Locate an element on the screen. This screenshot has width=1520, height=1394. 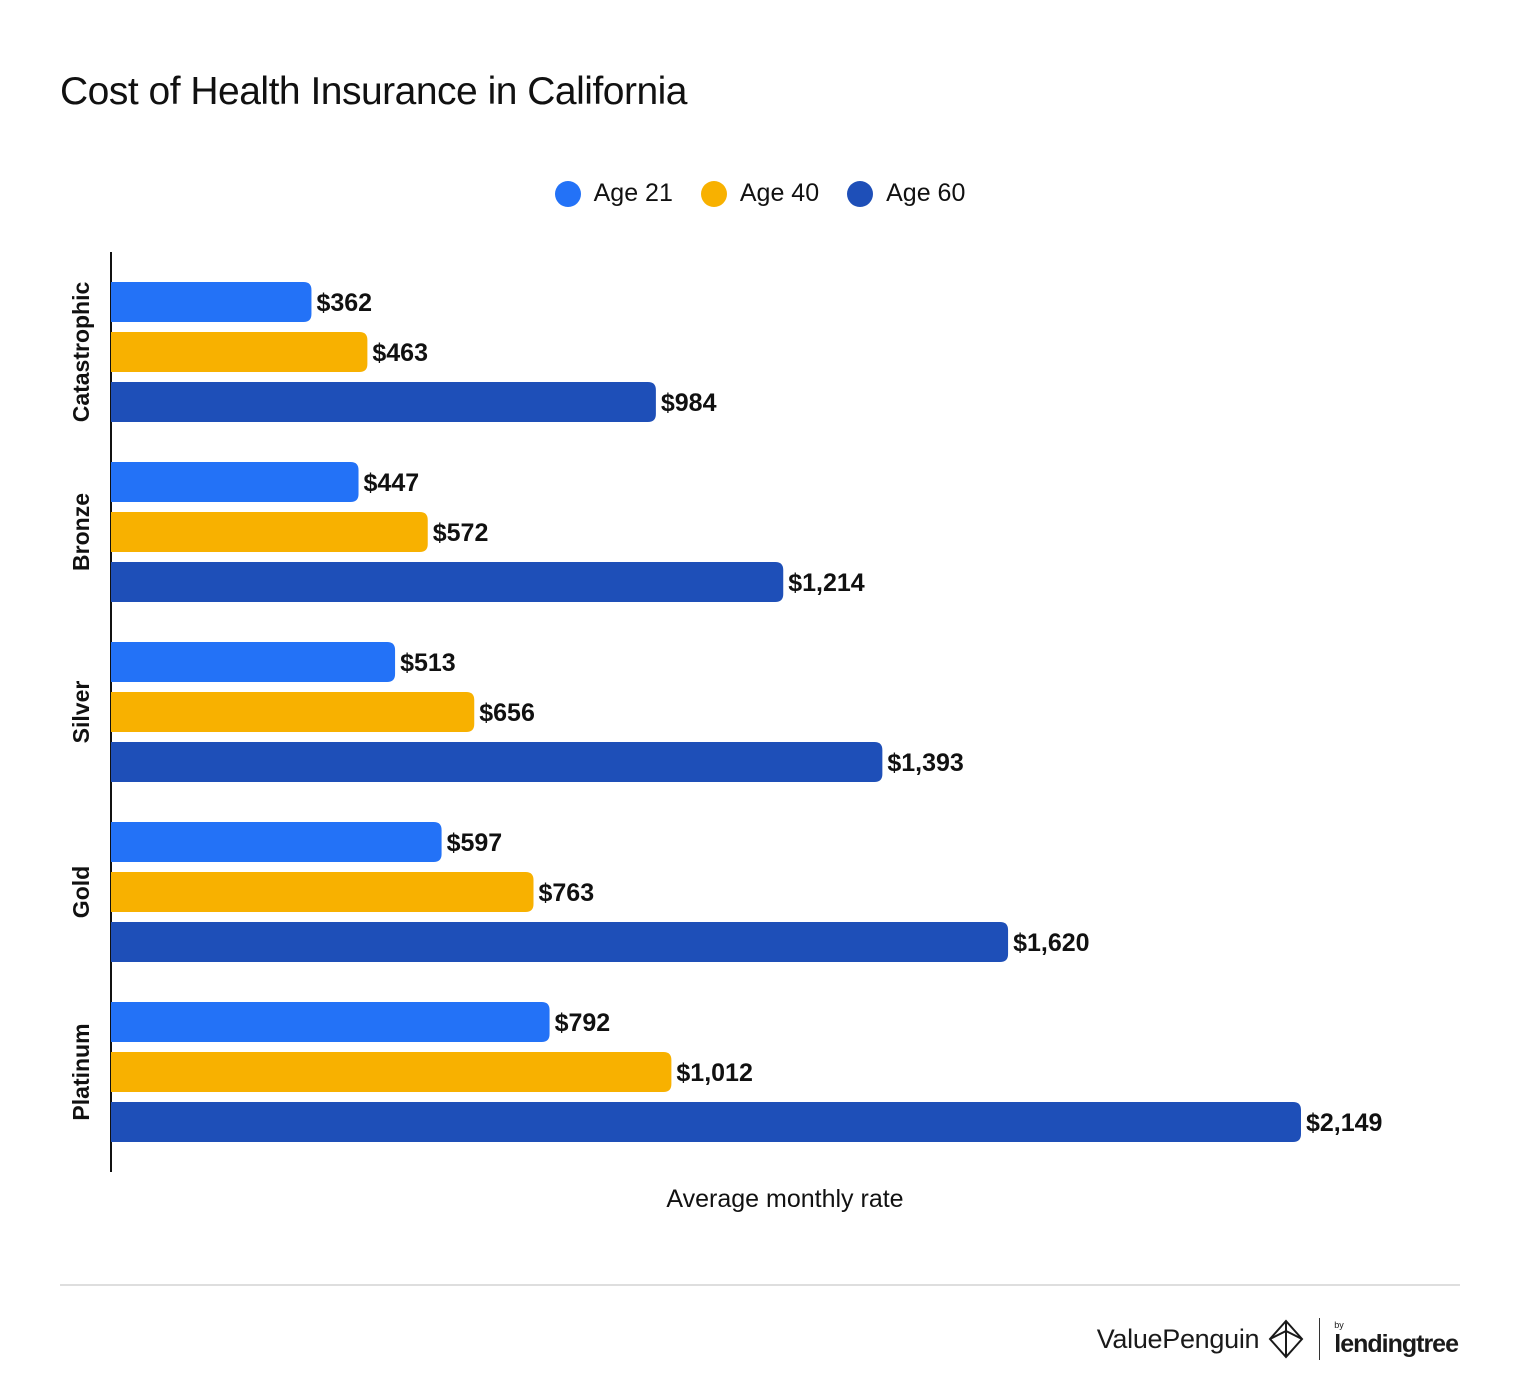
legend-item-age-21: Age 21 is located at coordinates (613, 193).